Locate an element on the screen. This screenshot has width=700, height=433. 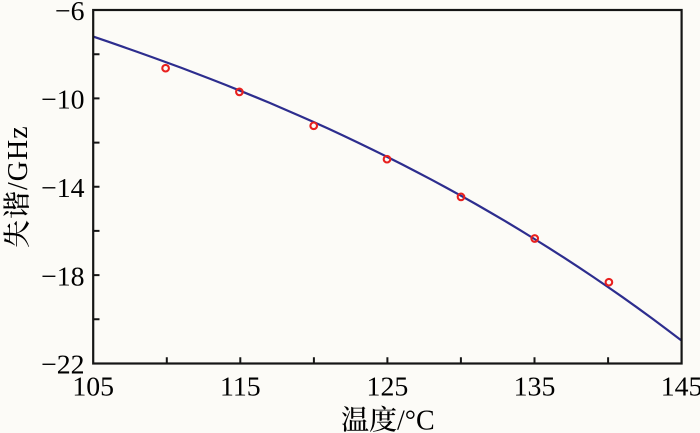
svg-text: /GHz is located at coordinates (18, 157).